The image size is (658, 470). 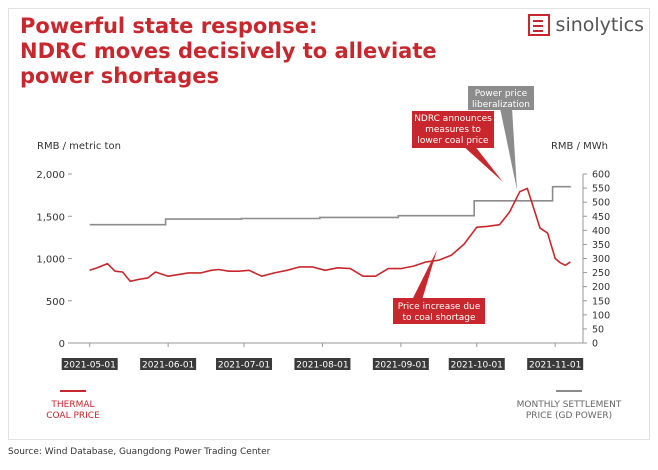 What do you see at coordinates (50, 175) in the screenshot?
I see `y-left-tick-label: 2,000` at bounding box center [50, 175].